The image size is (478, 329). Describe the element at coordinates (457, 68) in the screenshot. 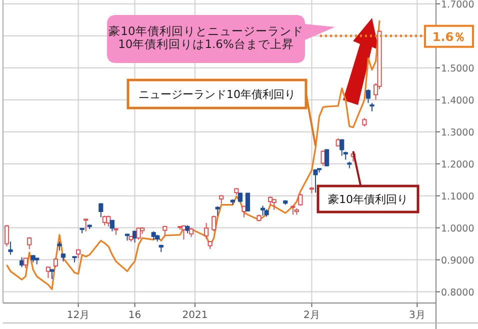

I see `y-tick-label: 1.5000` at that location.